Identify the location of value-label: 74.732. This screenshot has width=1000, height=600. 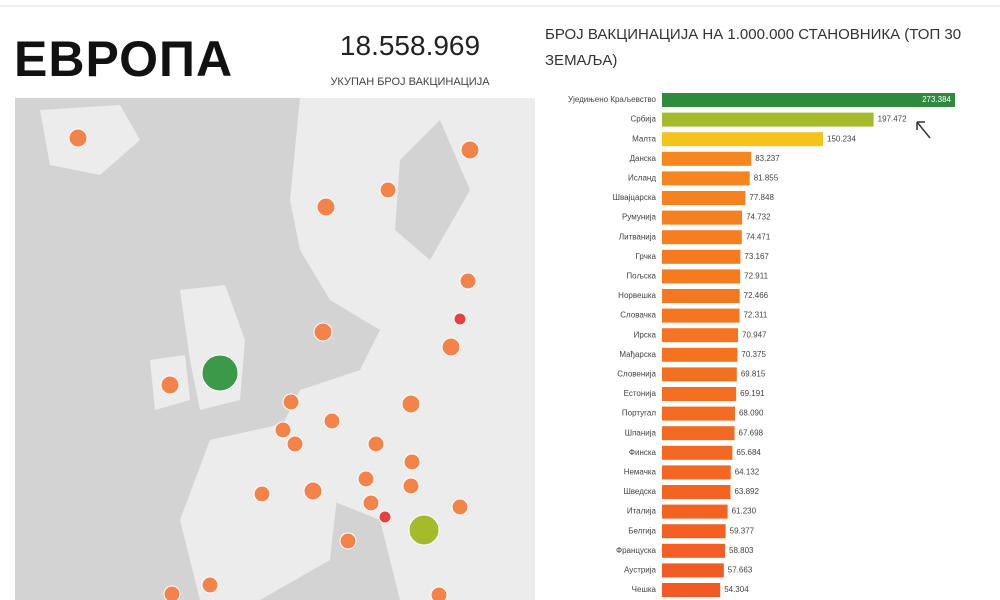
(758, 217).